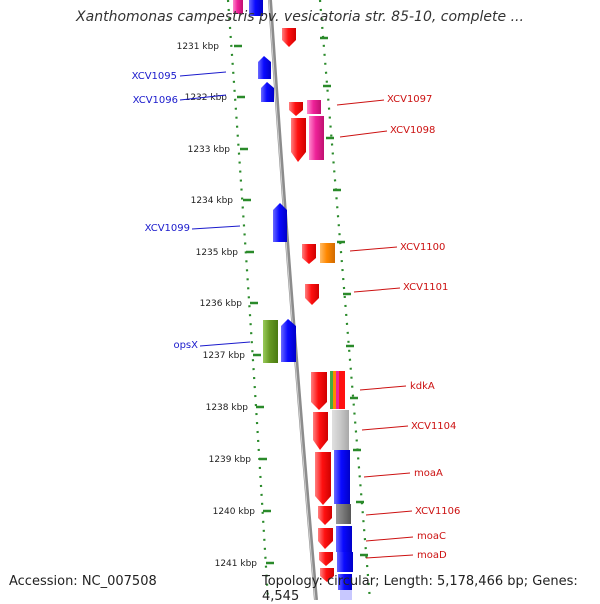  I want to click on gene-label-xcv1096: XCV1096, so click(155, 100).